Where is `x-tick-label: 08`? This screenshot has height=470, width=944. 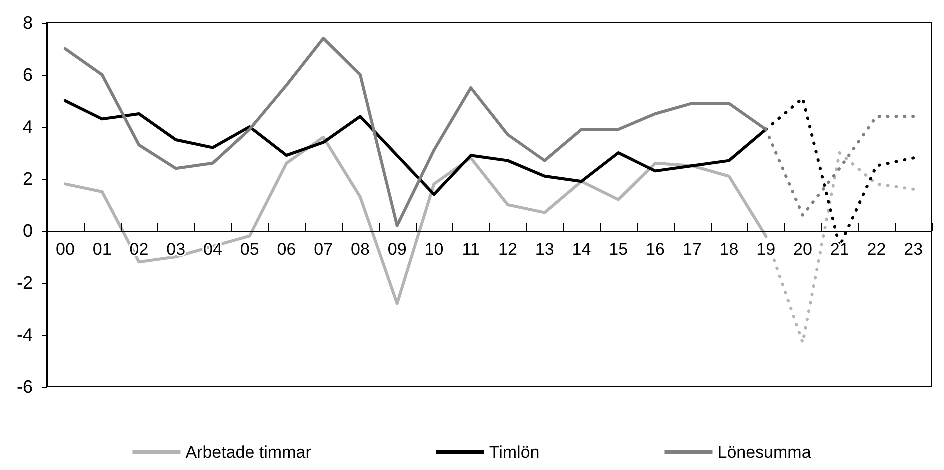 x-tick-label: 08 is located at coordinates (360, 249).